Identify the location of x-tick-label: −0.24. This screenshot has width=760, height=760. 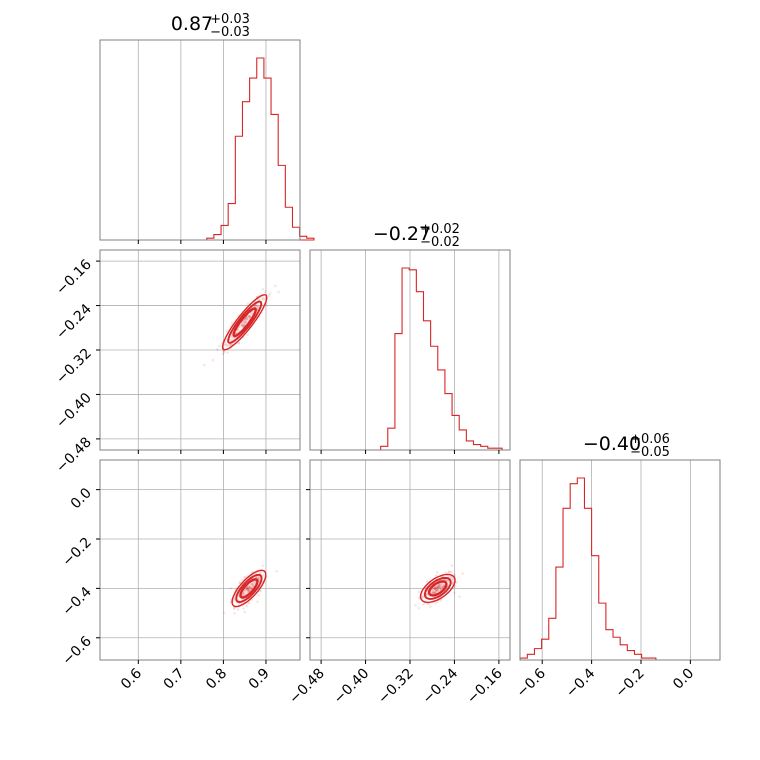
(441, 686).